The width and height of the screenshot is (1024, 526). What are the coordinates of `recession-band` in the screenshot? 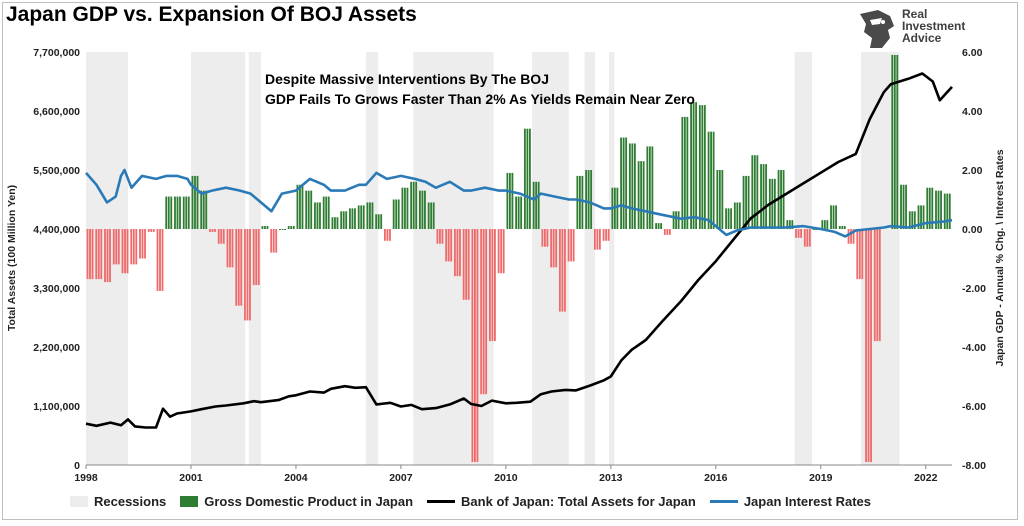 It's located at (254, 258).